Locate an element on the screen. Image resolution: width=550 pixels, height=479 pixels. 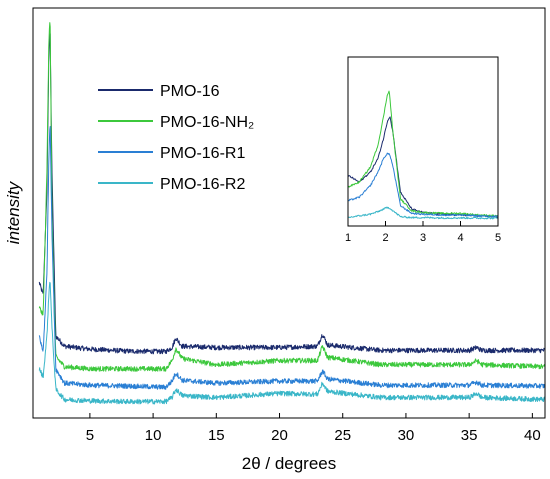
legend-label-2: PMO-16-R1 is located at coordinates (202, 153).